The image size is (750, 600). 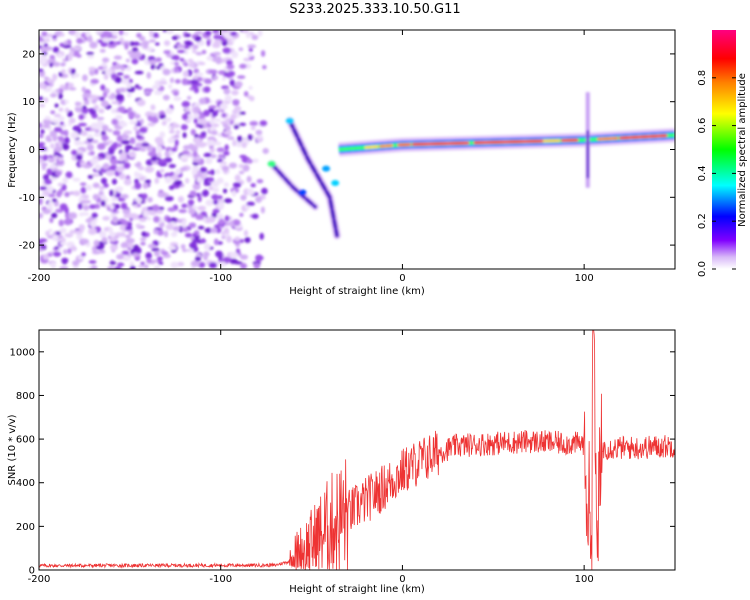 I want to click on snr-ytick-label: 800, so click(x=25, y=396).